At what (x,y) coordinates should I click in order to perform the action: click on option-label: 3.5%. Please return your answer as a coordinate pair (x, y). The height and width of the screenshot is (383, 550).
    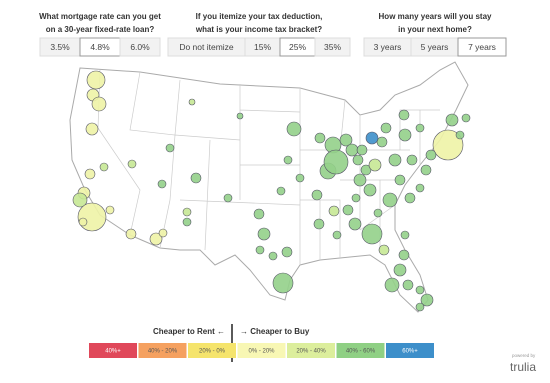
    Looking at the image, I should click on (60, 47).